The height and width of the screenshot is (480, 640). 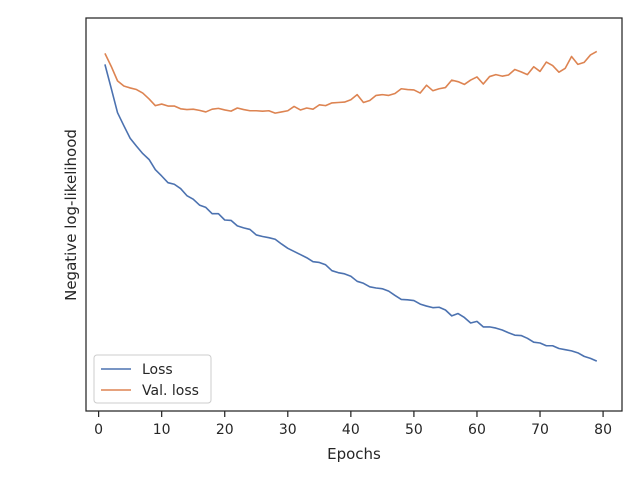 What do you see at coordinates (288, 430) in the screenshot?
I see `x-tick-label: 30` at bounding box center [288, 430].